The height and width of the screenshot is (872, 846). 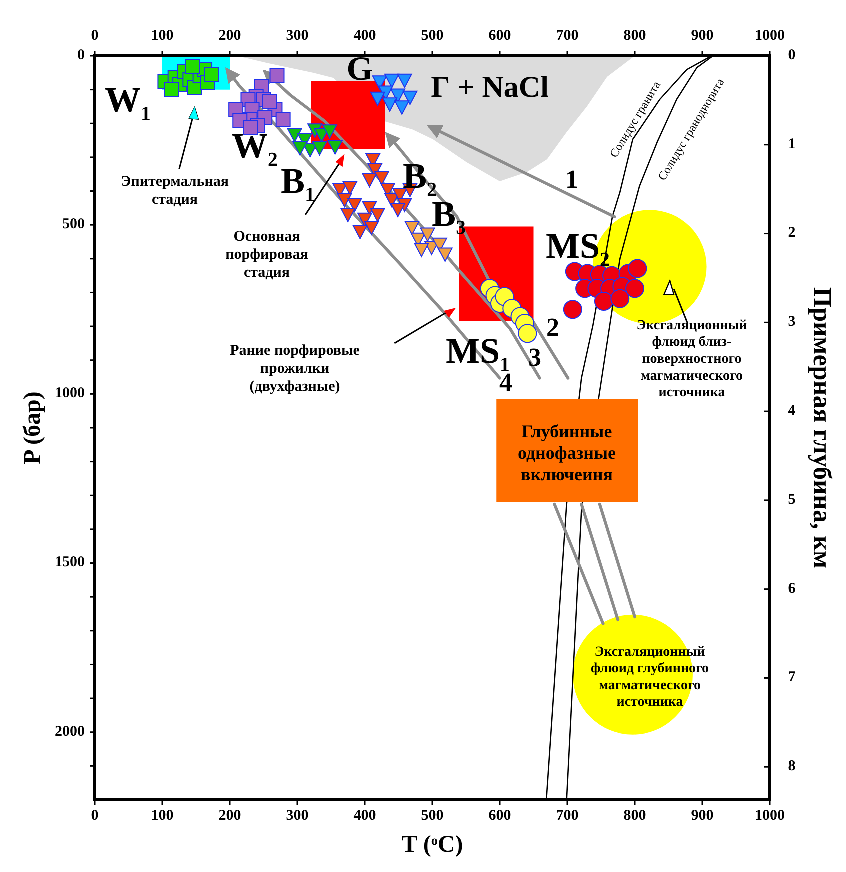 I want to click on x2-tick-label: 600, so click(x=500, y=36).